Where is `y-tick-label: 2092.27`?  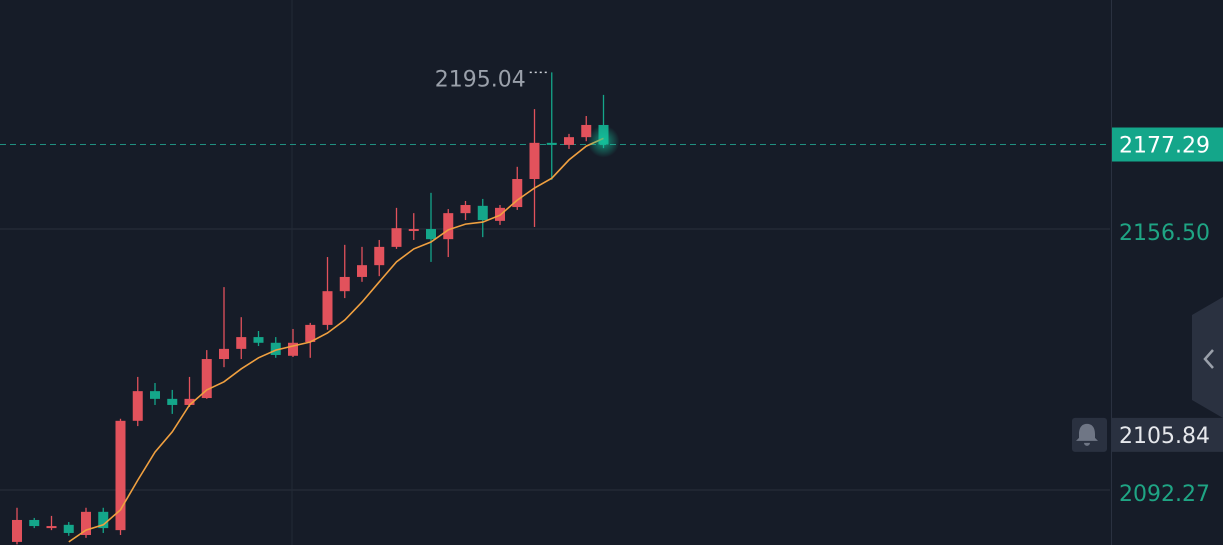 y-tick-label: 2092.27 is located at coordinates (1164, 494).